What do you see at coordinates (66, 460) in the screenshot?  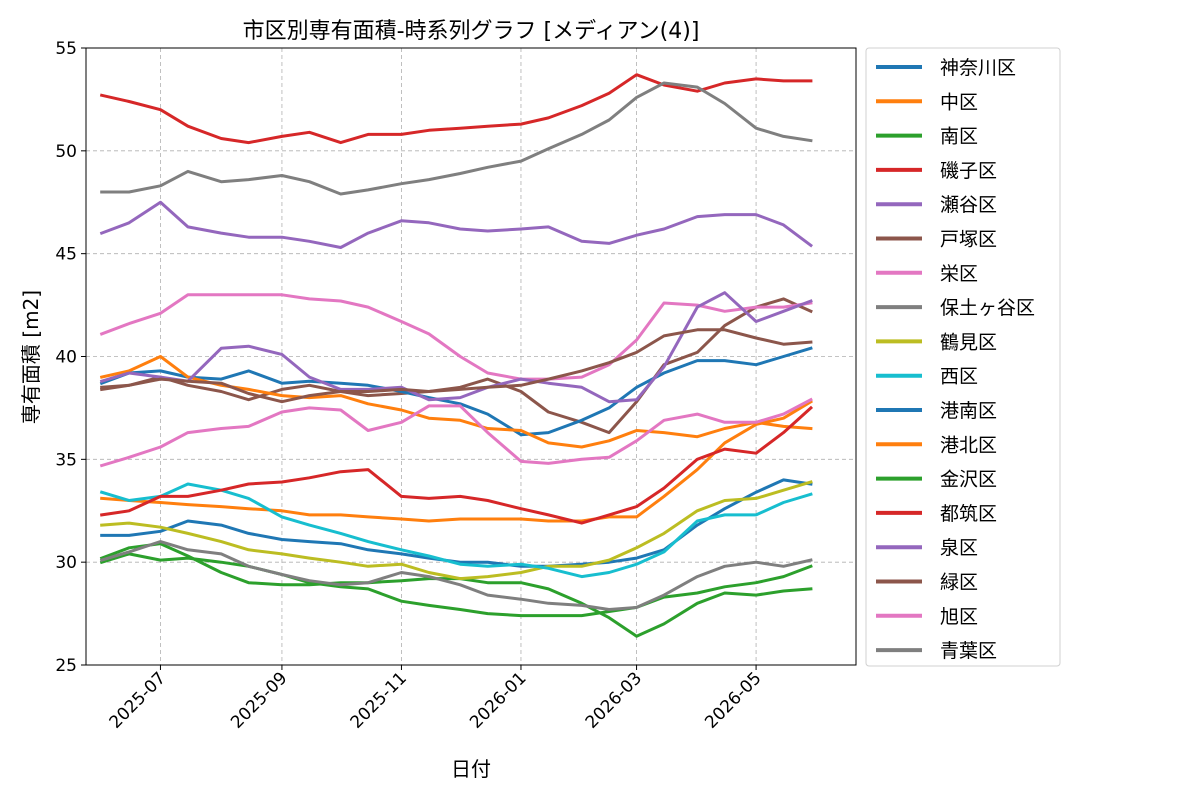 I see `y-tick-label: 35` at bounding box center [66, 460].